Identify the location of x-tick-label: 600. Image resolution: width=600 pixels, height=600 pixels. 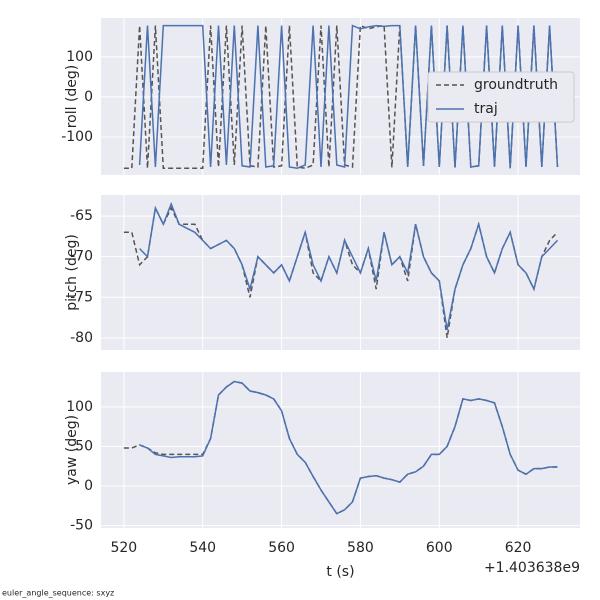
(439, 548).